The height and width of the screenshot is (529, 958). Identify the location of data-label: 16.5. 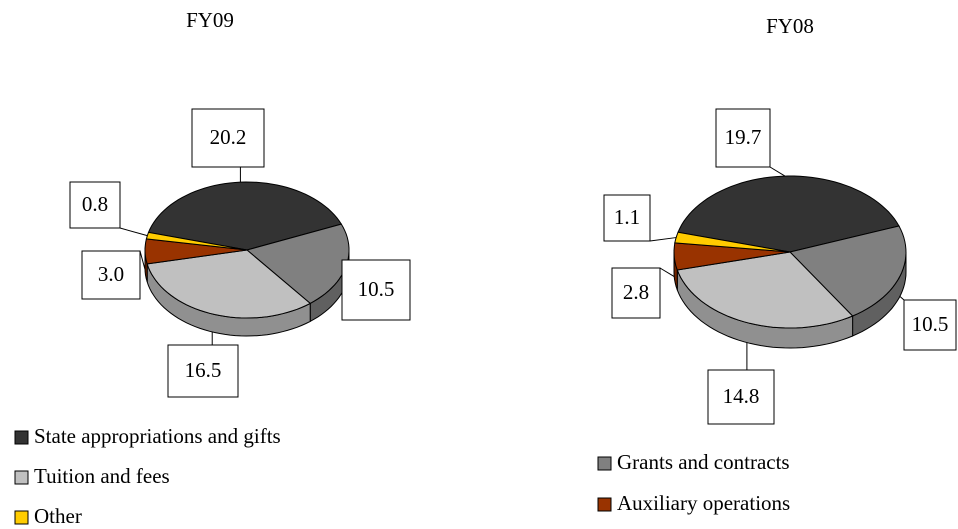
(203, 370).